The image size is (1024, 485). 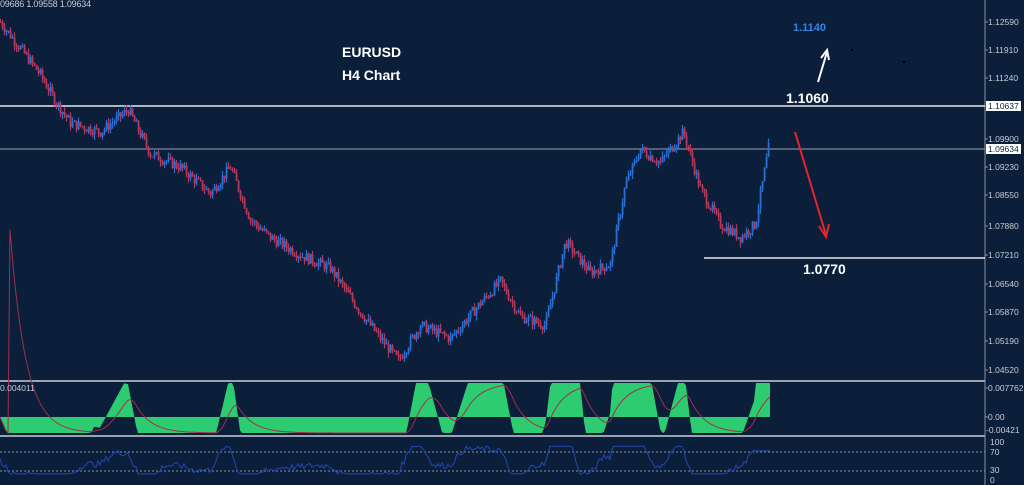 What do you see at coordinates (1003, 167) in the screenshot?
I see `price-tick: 1.09230` at bounding box center [1003, 167].